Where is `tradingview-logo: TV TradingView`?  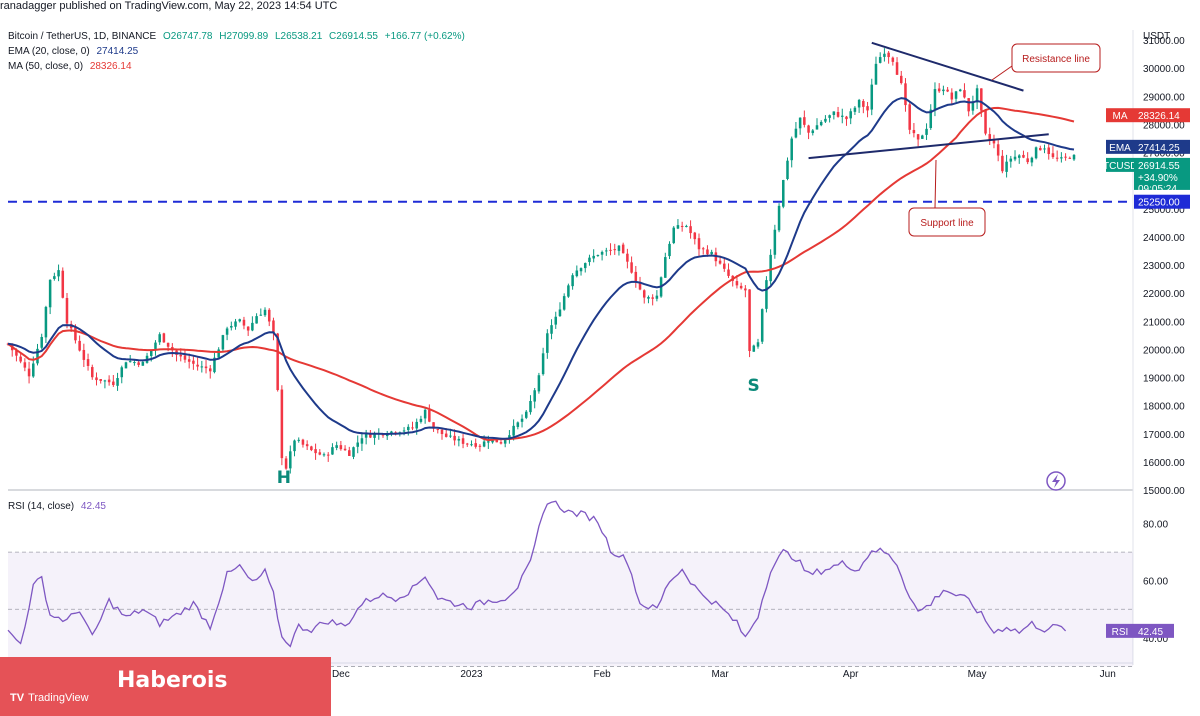 tradingview-logo: TV TradingView is located at coordinates (49, 698).